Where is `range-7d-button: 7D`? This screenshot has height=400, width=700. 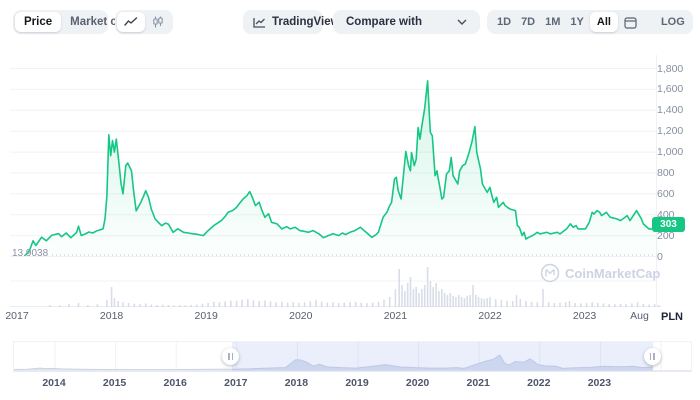 range-7d-button: 7D is located at coordinates (528, 22).